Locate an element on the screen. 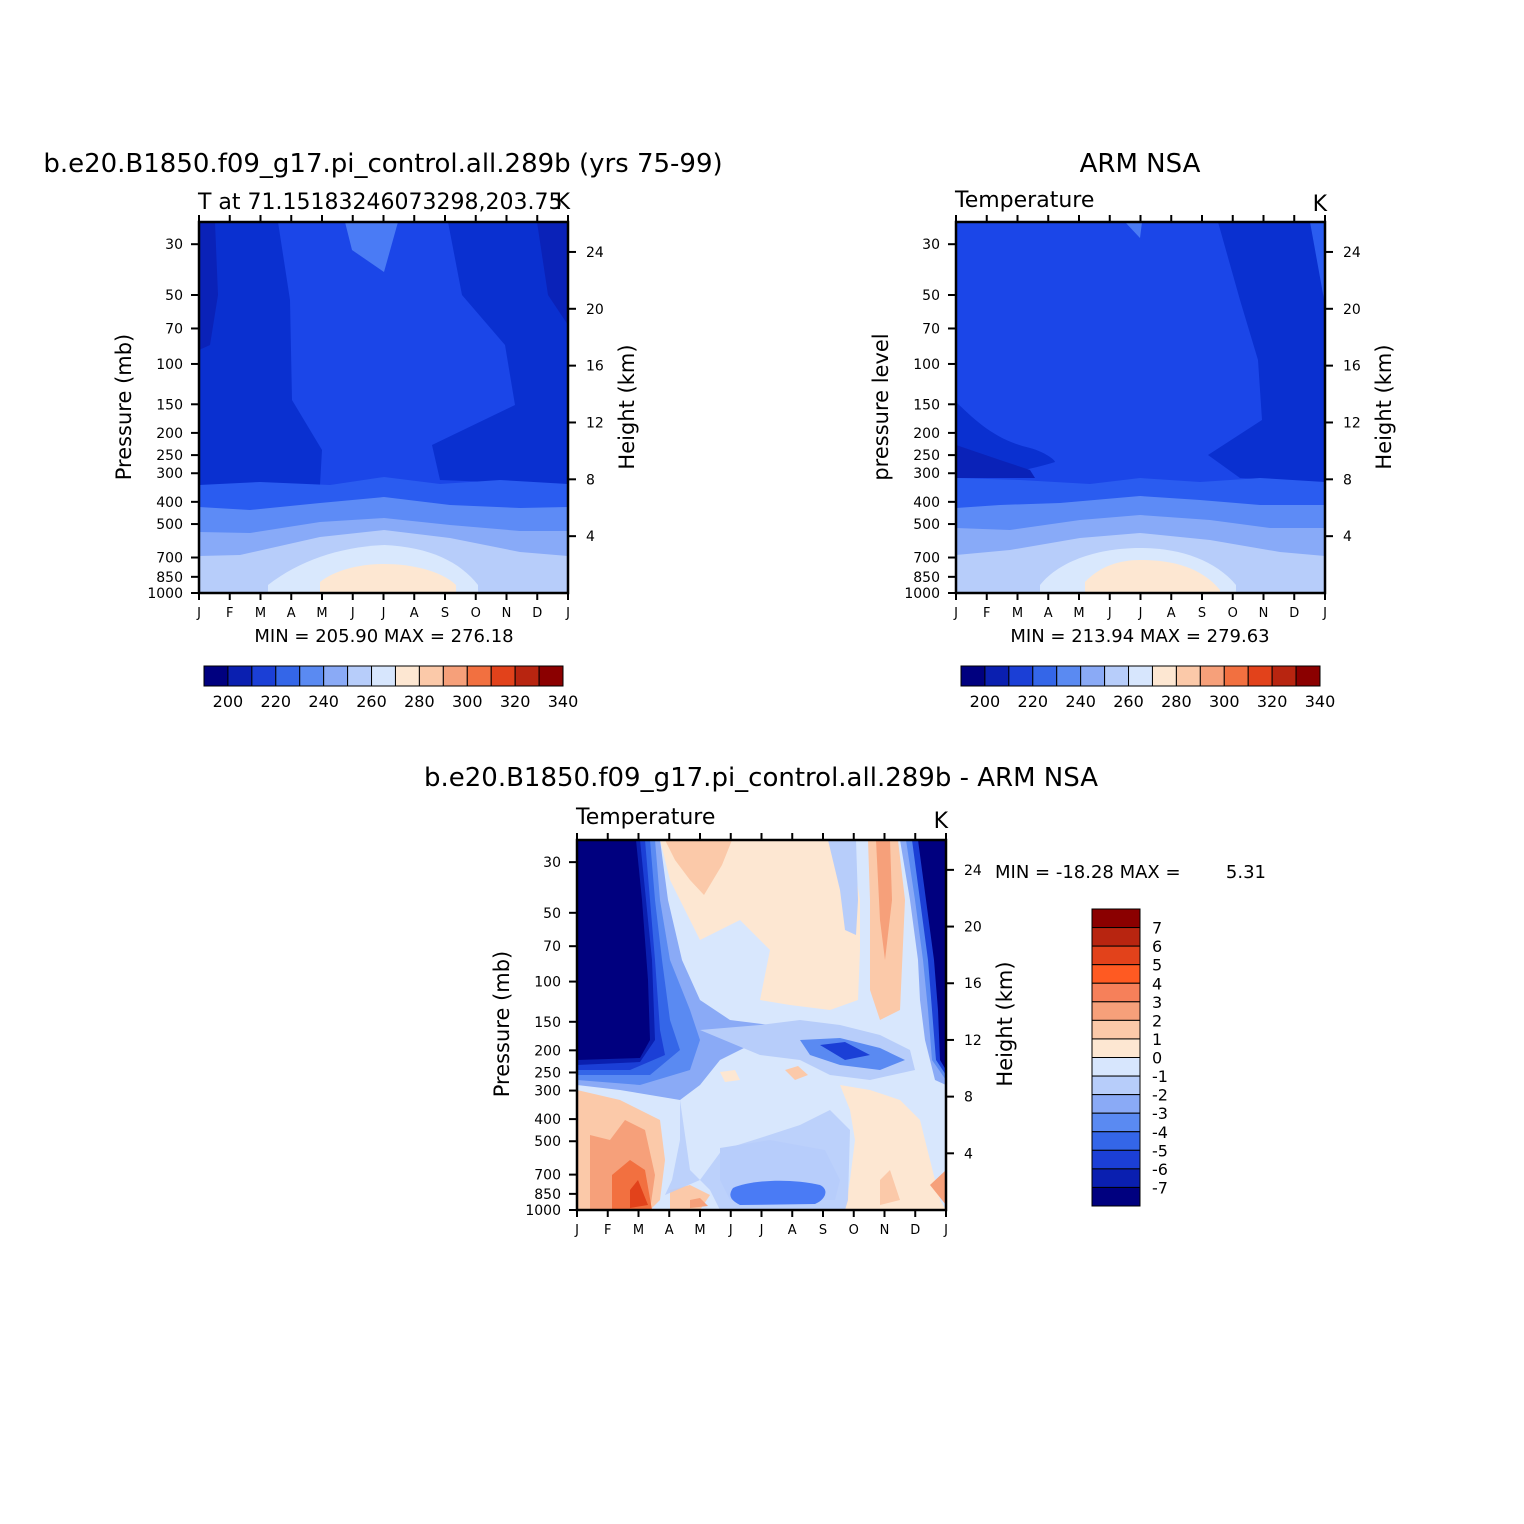  colorbar-label: 6 is located at coordinates (1157, 946).